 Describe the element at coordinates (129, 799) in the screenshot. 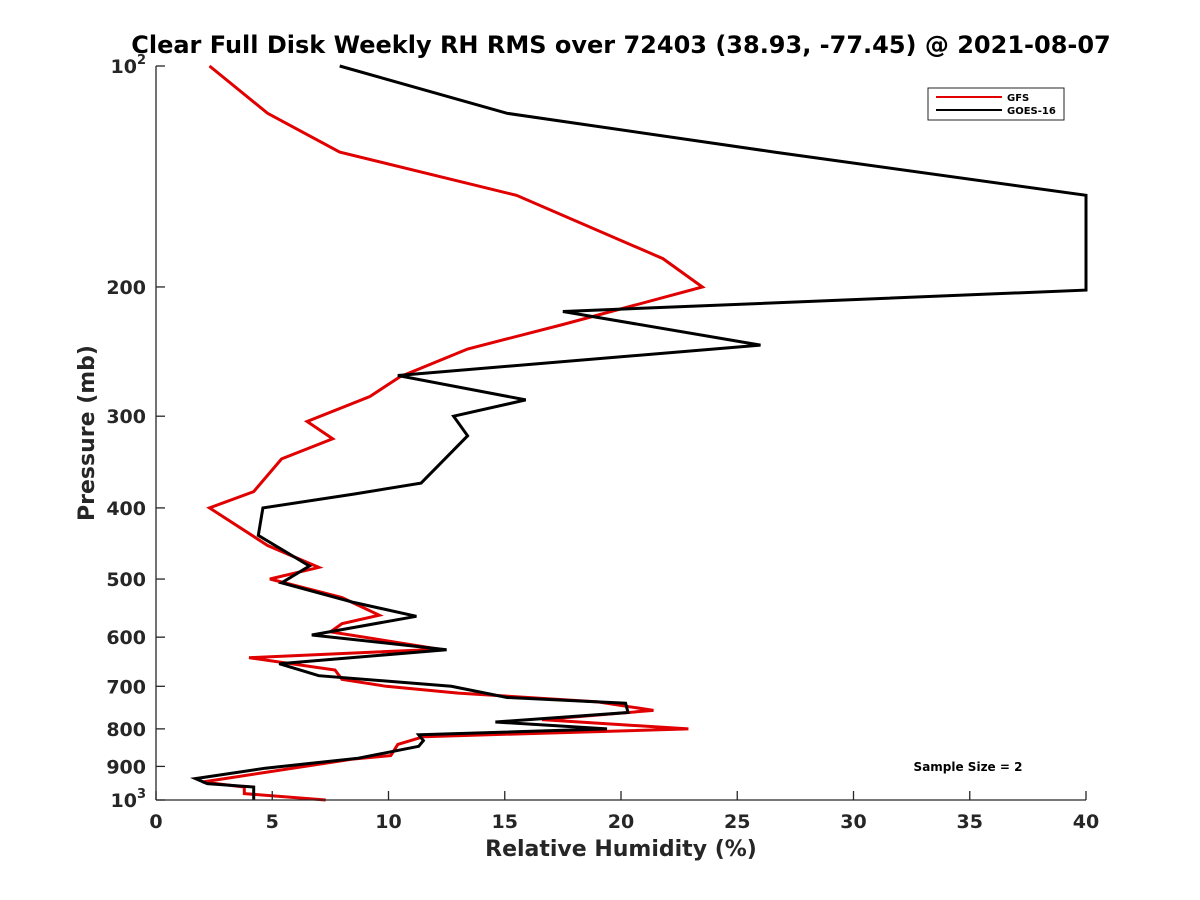

I see `y-tick-label: 10³` at that location.